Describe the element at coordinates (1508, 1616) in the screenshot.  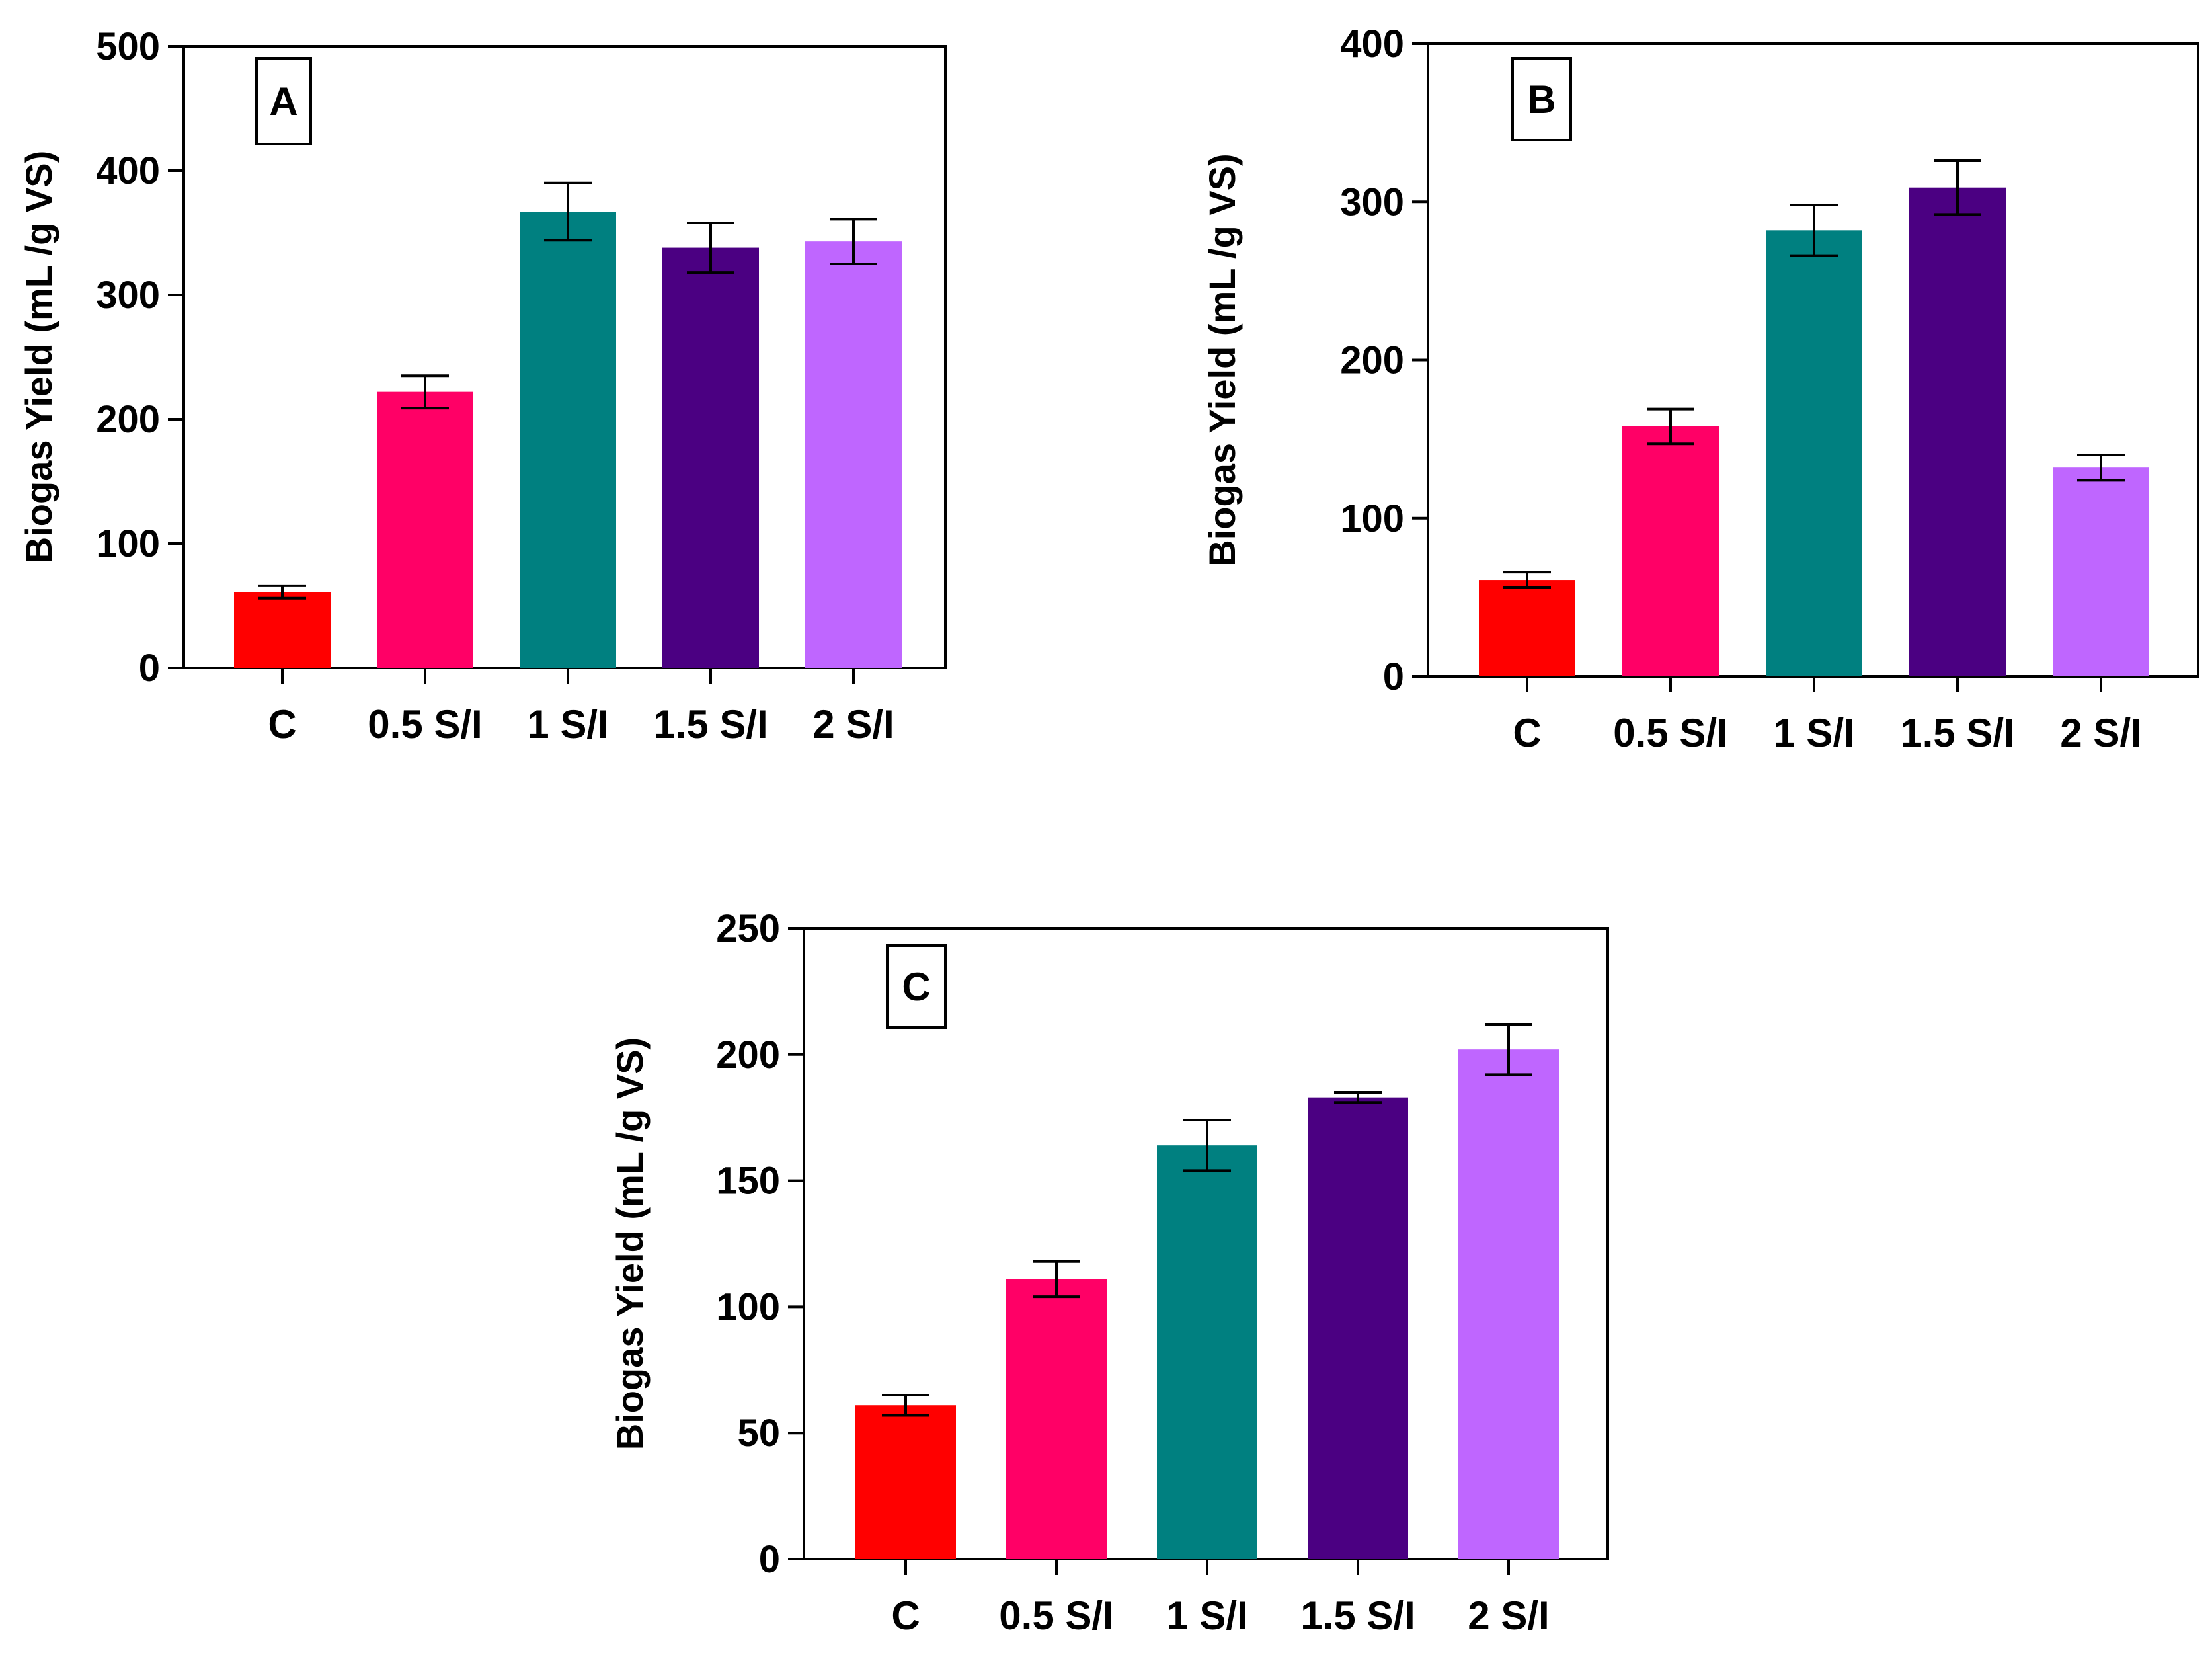
I see `panel-c-x-tick-label-4: 2 S/I` at that location.